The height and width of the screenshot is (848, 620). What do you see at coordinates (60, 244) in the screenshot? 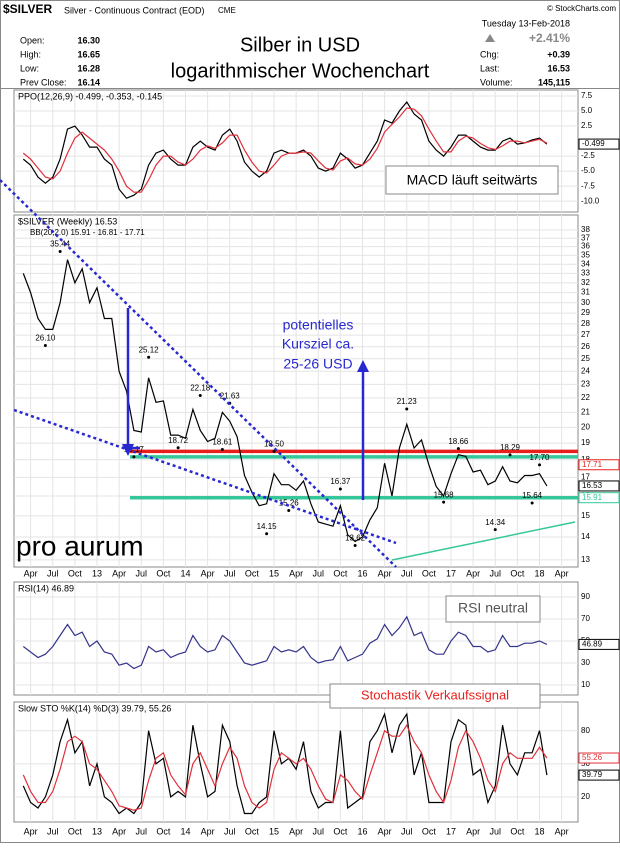
I see `annotation: 35.44` at bounding box center [60, 244].